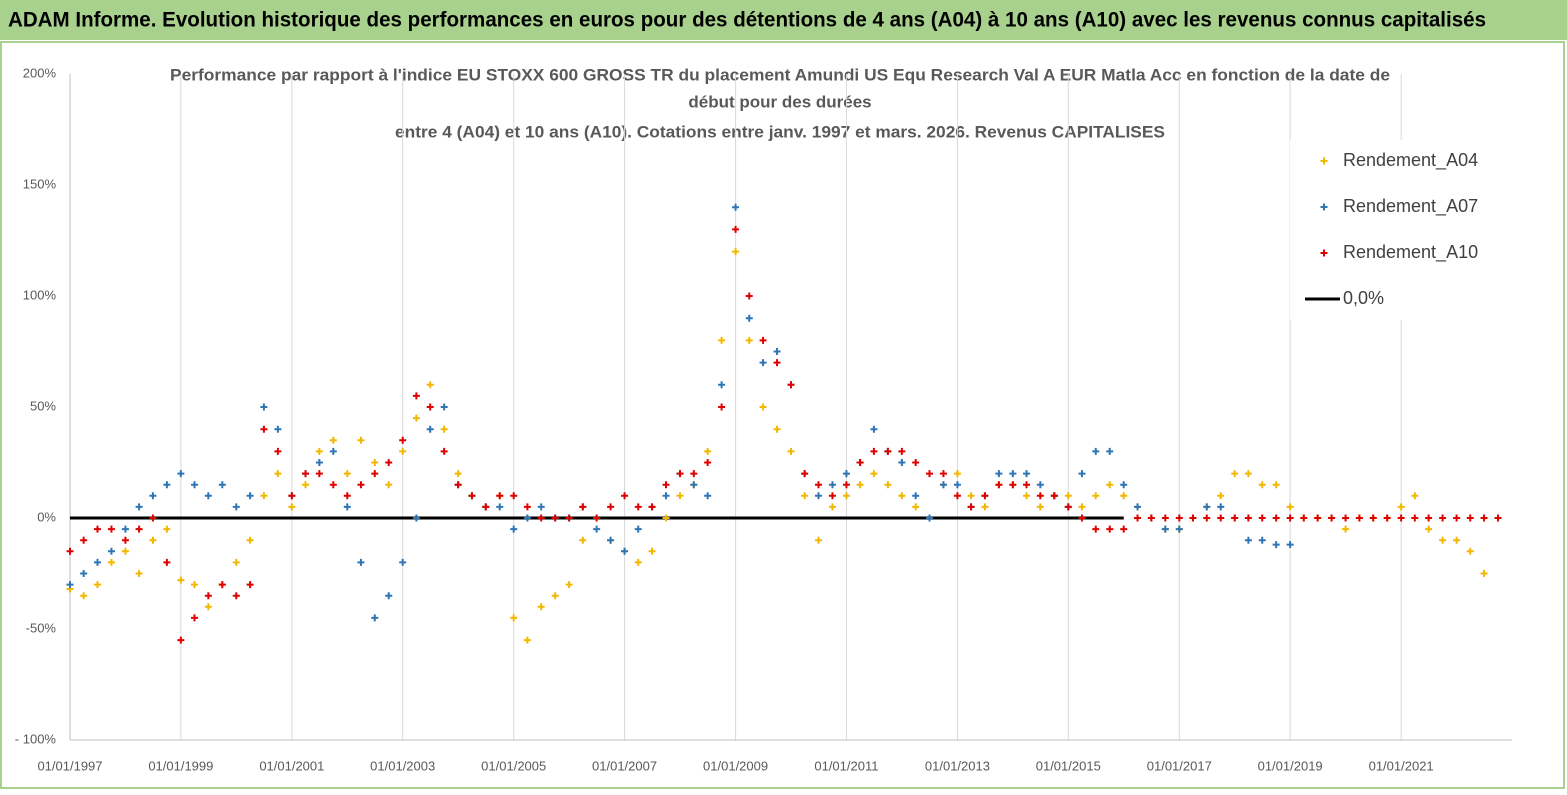 The width and height of the screenshot is (1567, 795). Describe the element at coordinates (180, 765) in the screenshot. I see `x-tick-label: 01/01/1999` at that location.